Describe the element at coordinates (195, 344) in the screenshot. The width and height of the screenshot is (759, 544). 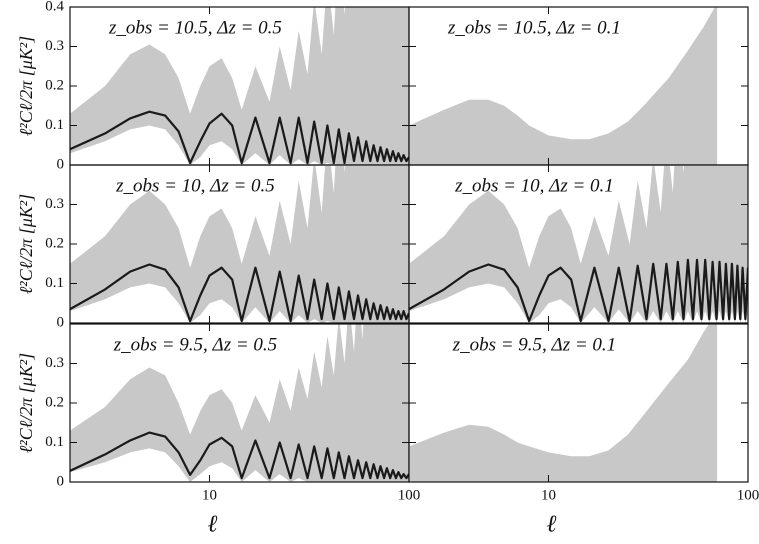
I see `panel-annotation: z_obs = 9.5, Δz = 0.5` at that location.